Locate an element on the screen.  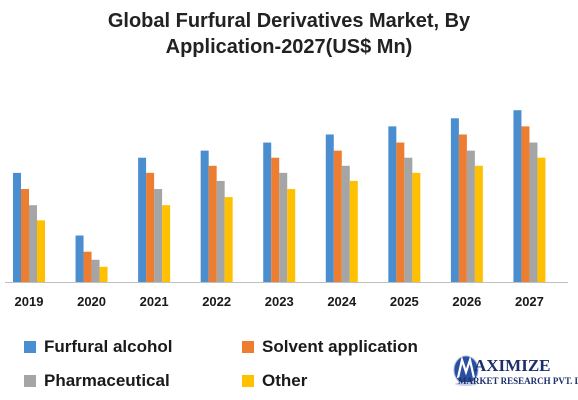
x-tick-label-2022: 2022 is located at coordinates (216, 301).